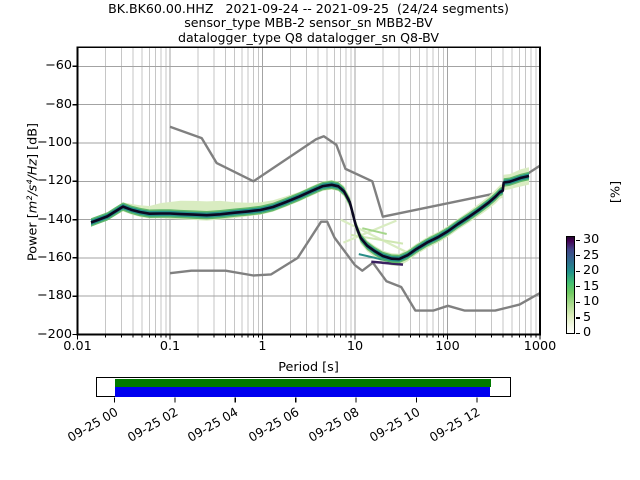 The width and height of the screenshot is (640, 480). What do you see at coordinates (302, 391) in the screenshot?
I see `timeline-coverage-bottom-bar` at bounding box center [302, 391].